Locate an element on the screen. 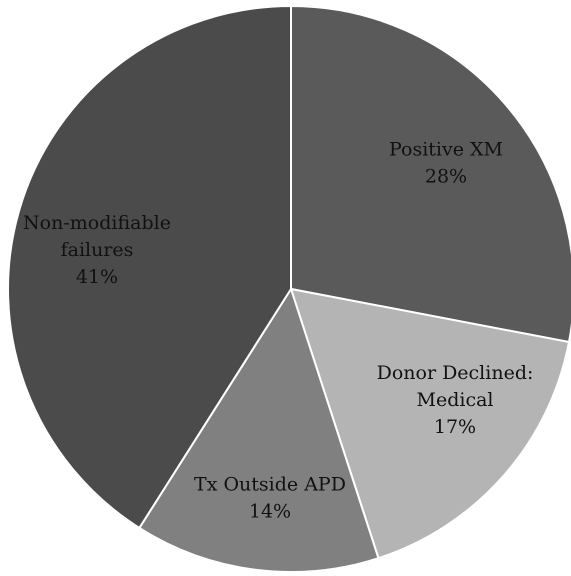 The height and width of the screenshot is (576, 571). slice-label-4: Non-modifiable is located at coordinates (97, 223).